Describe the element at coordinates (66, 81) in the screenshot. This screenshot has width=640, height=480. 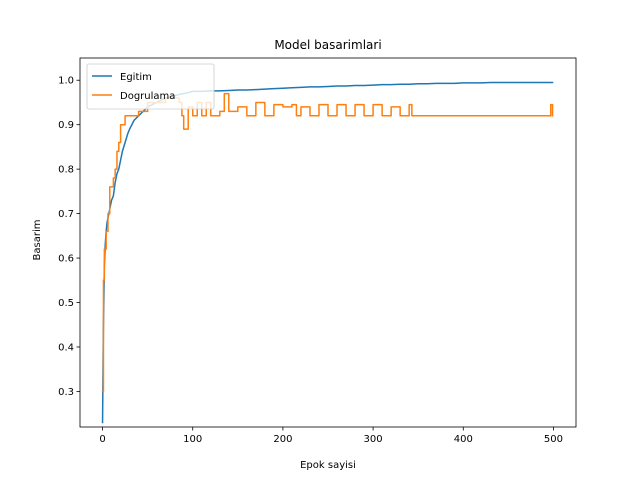
I see `y-tick-label: 1.0` at that location.